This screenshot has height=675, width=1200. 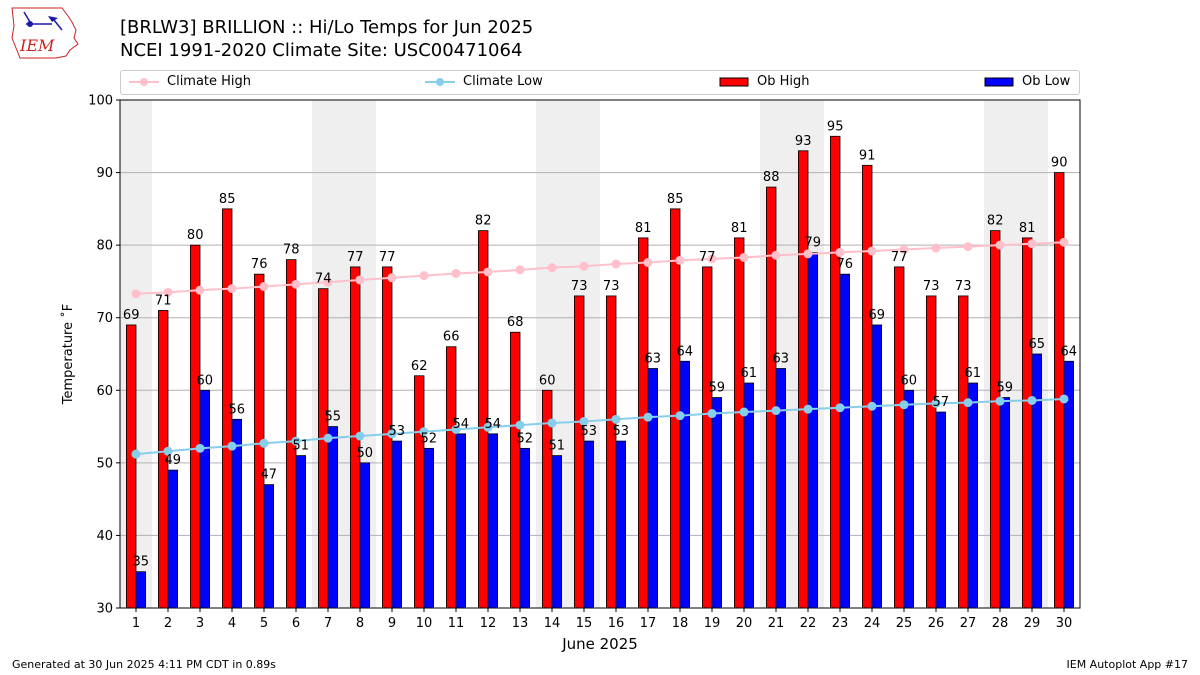 I want to click on x-tick-label: 26, so click(x=936, y=623).